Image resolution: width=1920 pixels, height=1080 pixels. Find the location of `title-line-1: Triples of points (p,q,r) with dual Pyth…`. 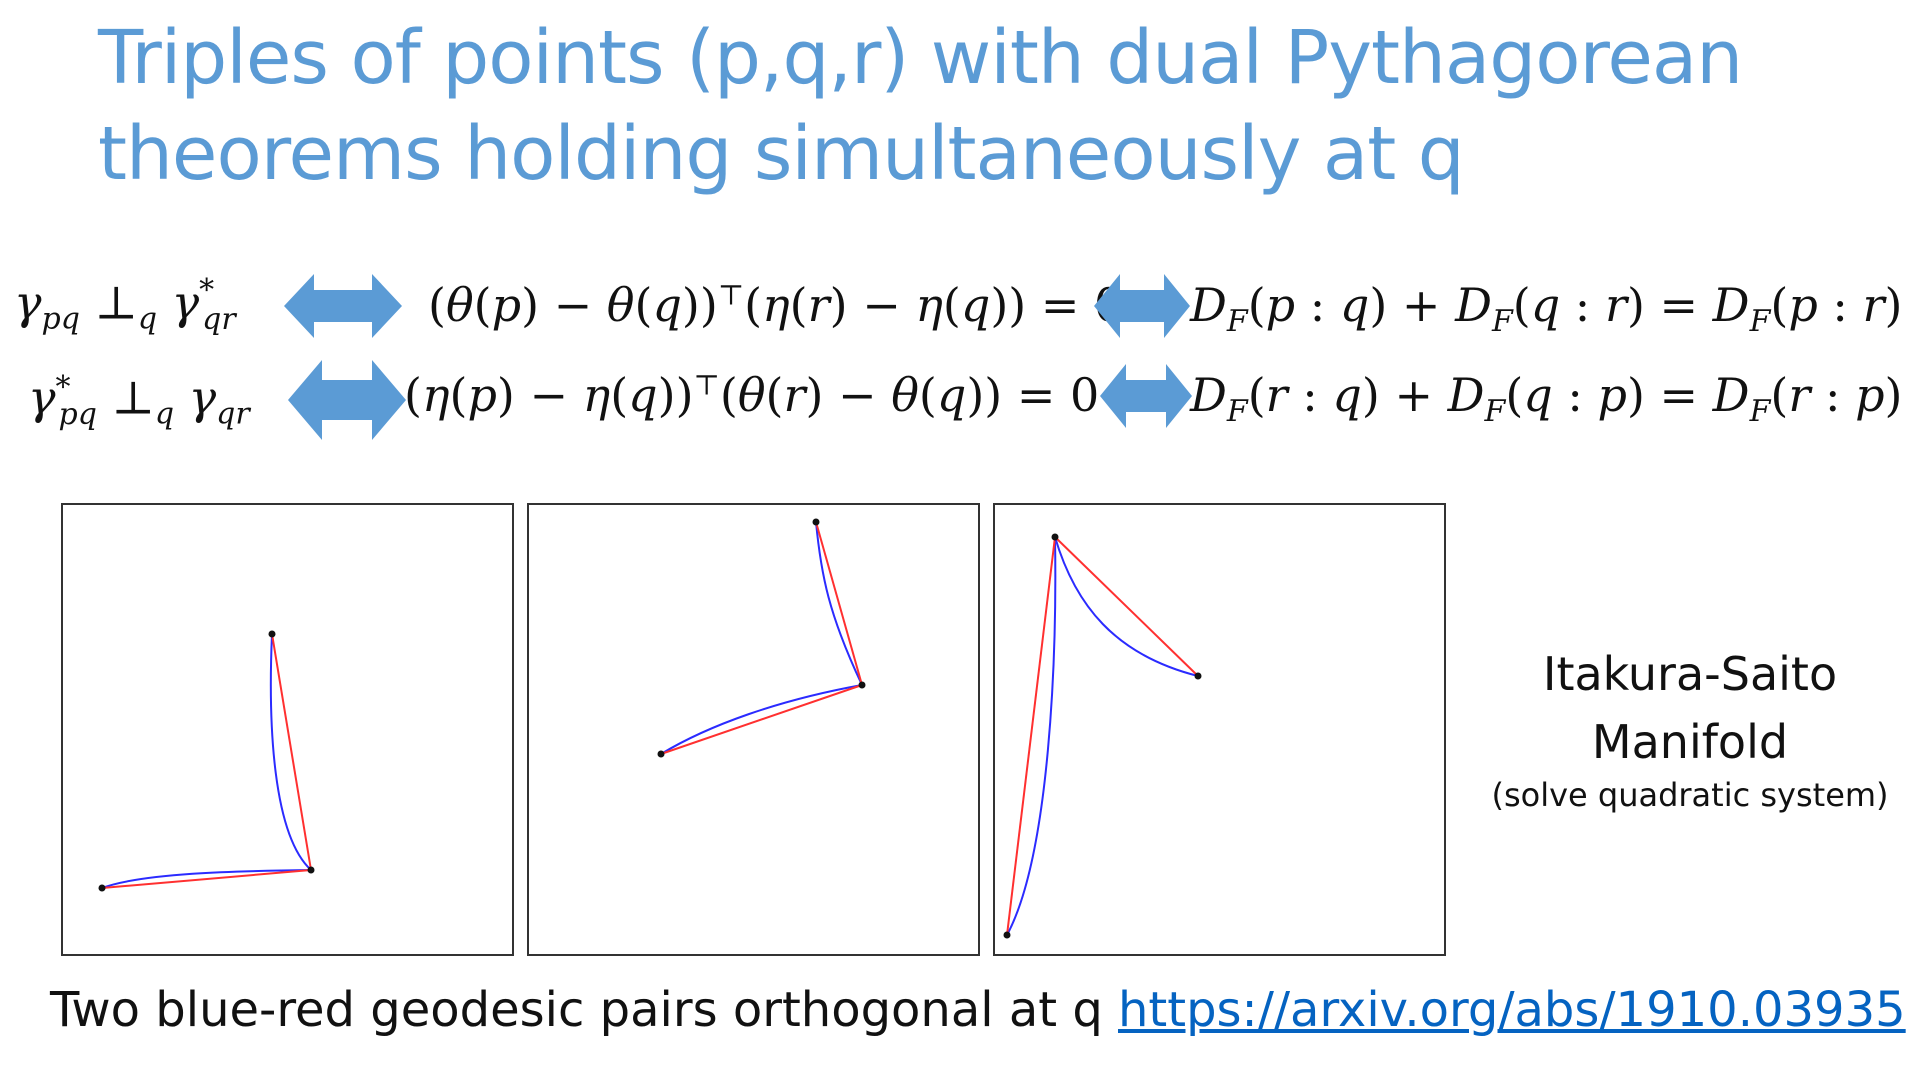

title-line-1: Triples of points (p,q,r) with dual Pyth… is located at coordinates (920, 58).